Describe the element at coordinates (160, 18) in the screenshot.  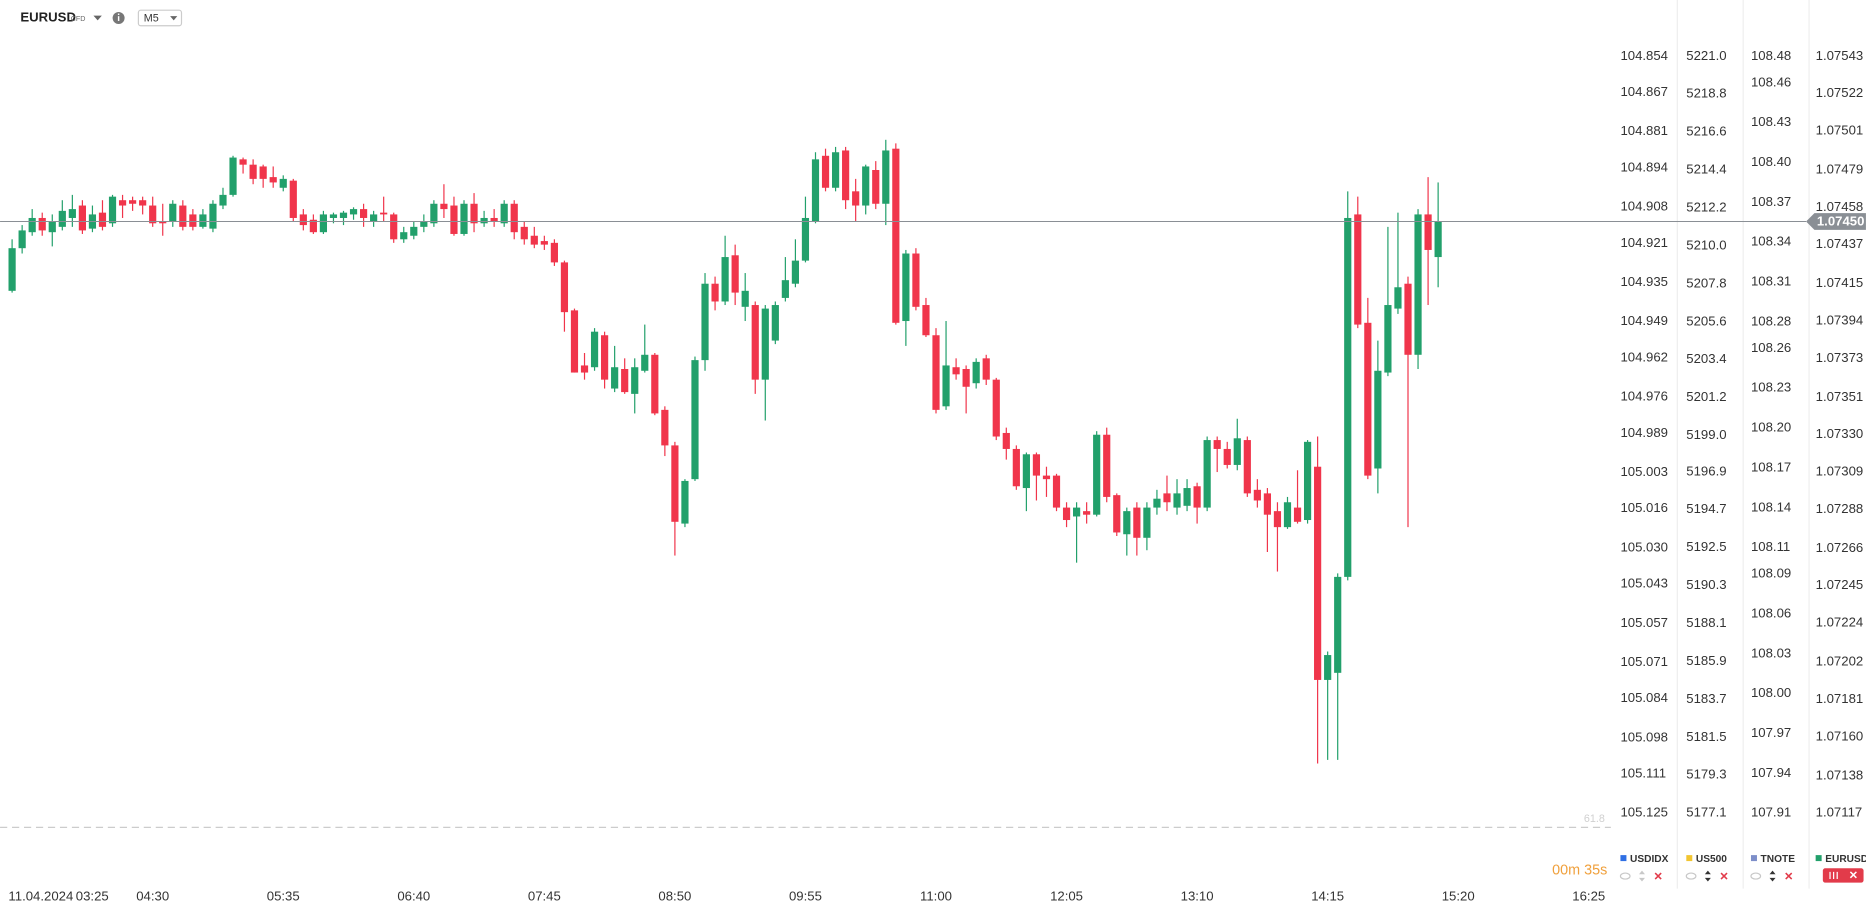
I see `interval-select` at that location.